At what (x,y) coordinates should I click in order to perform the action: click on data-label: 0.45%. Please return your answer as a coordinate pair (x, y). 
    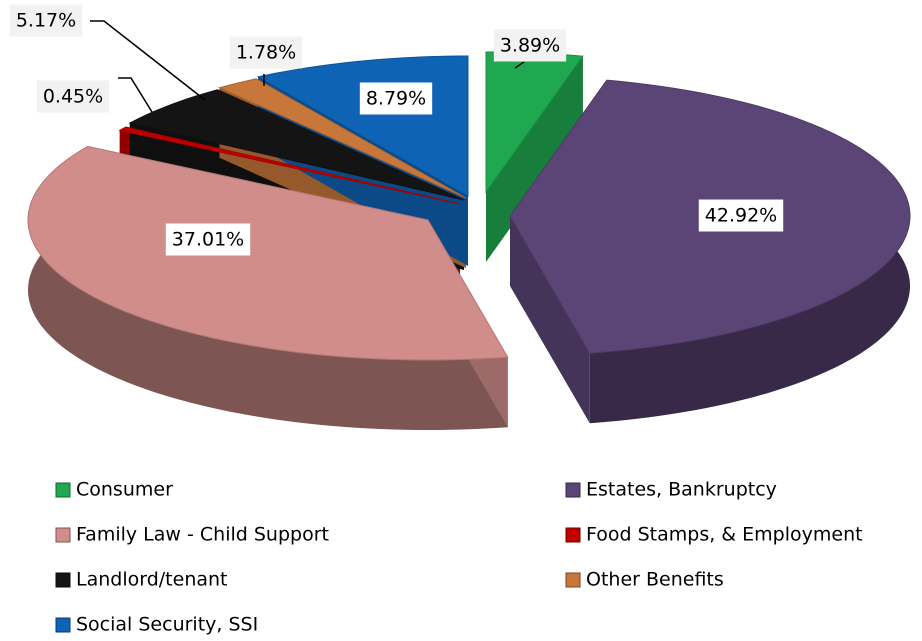
    Looking at the image, I should click on (73, 97).